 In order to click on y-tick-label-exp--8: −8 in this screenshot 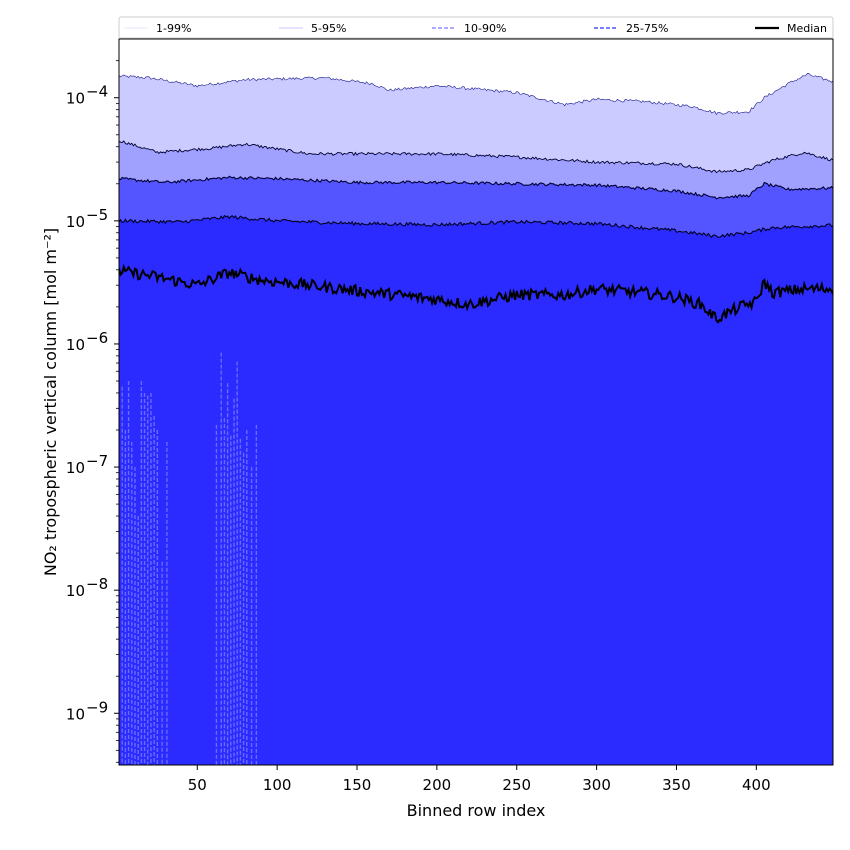, I will do `click(97, 584)`.